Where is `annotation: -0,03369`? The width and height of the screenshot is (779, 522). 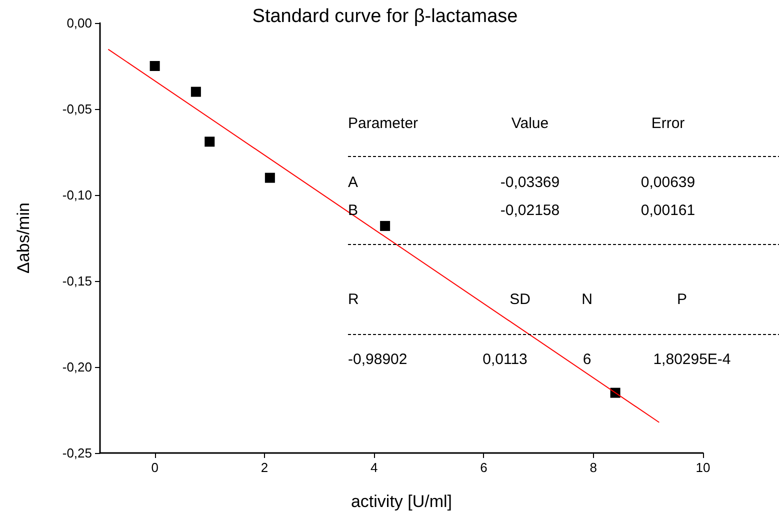 annotation: -0,03369 is located at coordinates (530, 183).